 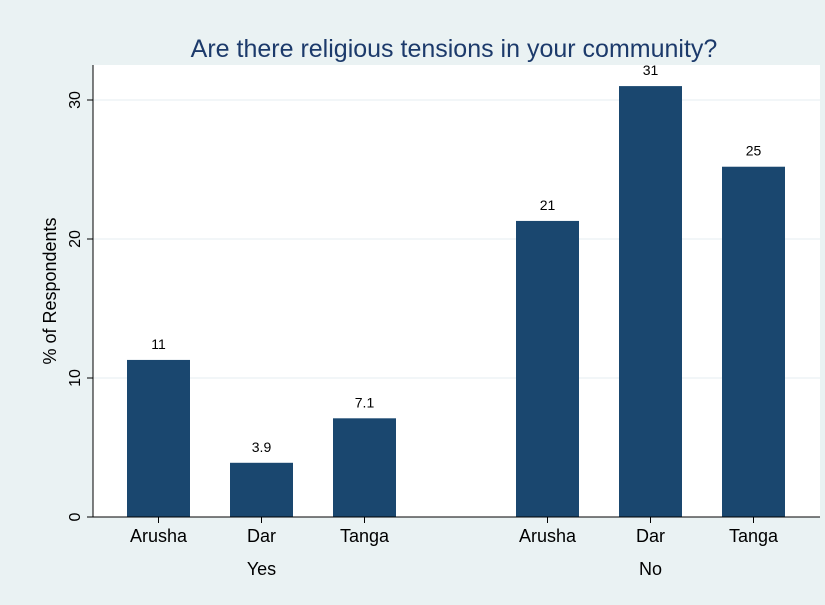 What do you see at coordinates (262, 447) in the screenshot?
I see `data-label: 3.9` at bounding box center [262, 447].